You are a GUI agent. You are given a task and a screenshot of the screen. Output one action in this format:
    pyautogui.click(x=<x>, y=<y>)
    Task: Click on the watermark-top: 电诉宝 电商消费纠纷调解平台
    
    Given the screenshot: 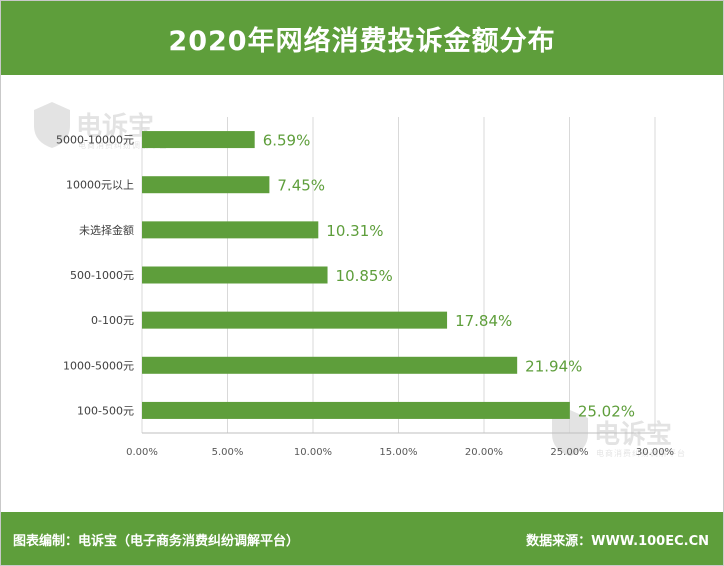 What is the action you would take?
    pyautogui.click(x=110, y=130)
    